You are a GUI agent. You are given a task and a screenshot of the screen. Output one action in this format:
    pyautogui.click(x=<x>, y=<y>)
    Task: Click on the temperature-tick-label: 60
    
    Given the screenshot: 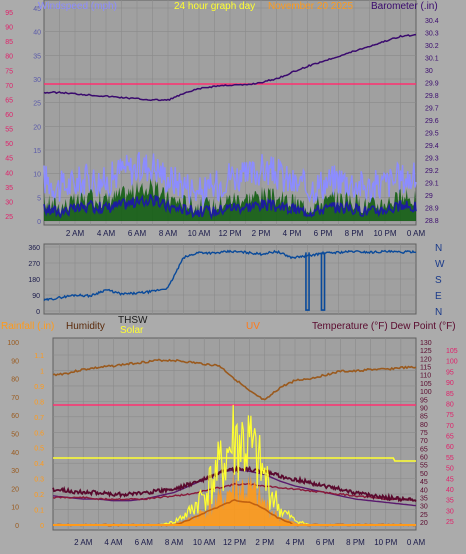 What is the action you would take?
    pyautogui.click(x=424, y=458)
    